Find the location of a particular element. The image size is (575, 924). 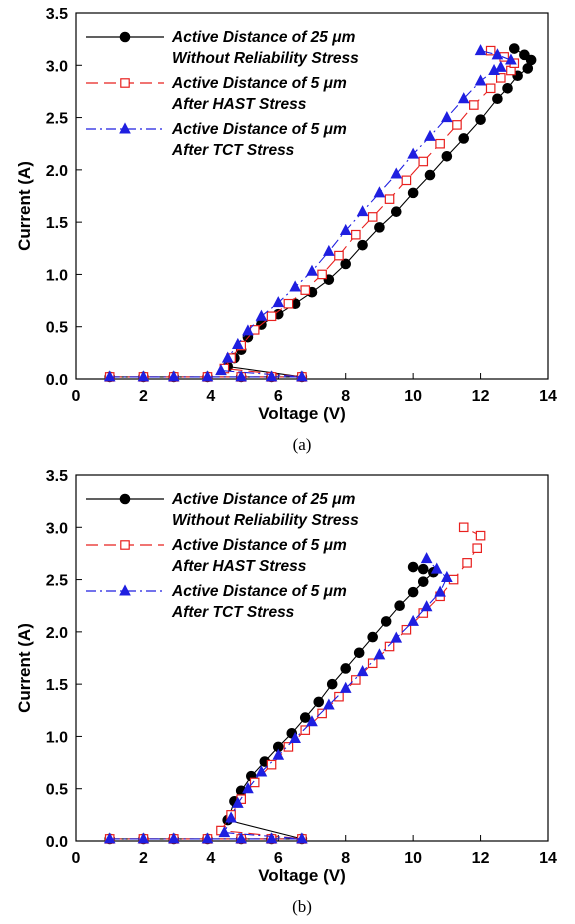

x-tick-label: 0 is located at coordinates (76, 396).